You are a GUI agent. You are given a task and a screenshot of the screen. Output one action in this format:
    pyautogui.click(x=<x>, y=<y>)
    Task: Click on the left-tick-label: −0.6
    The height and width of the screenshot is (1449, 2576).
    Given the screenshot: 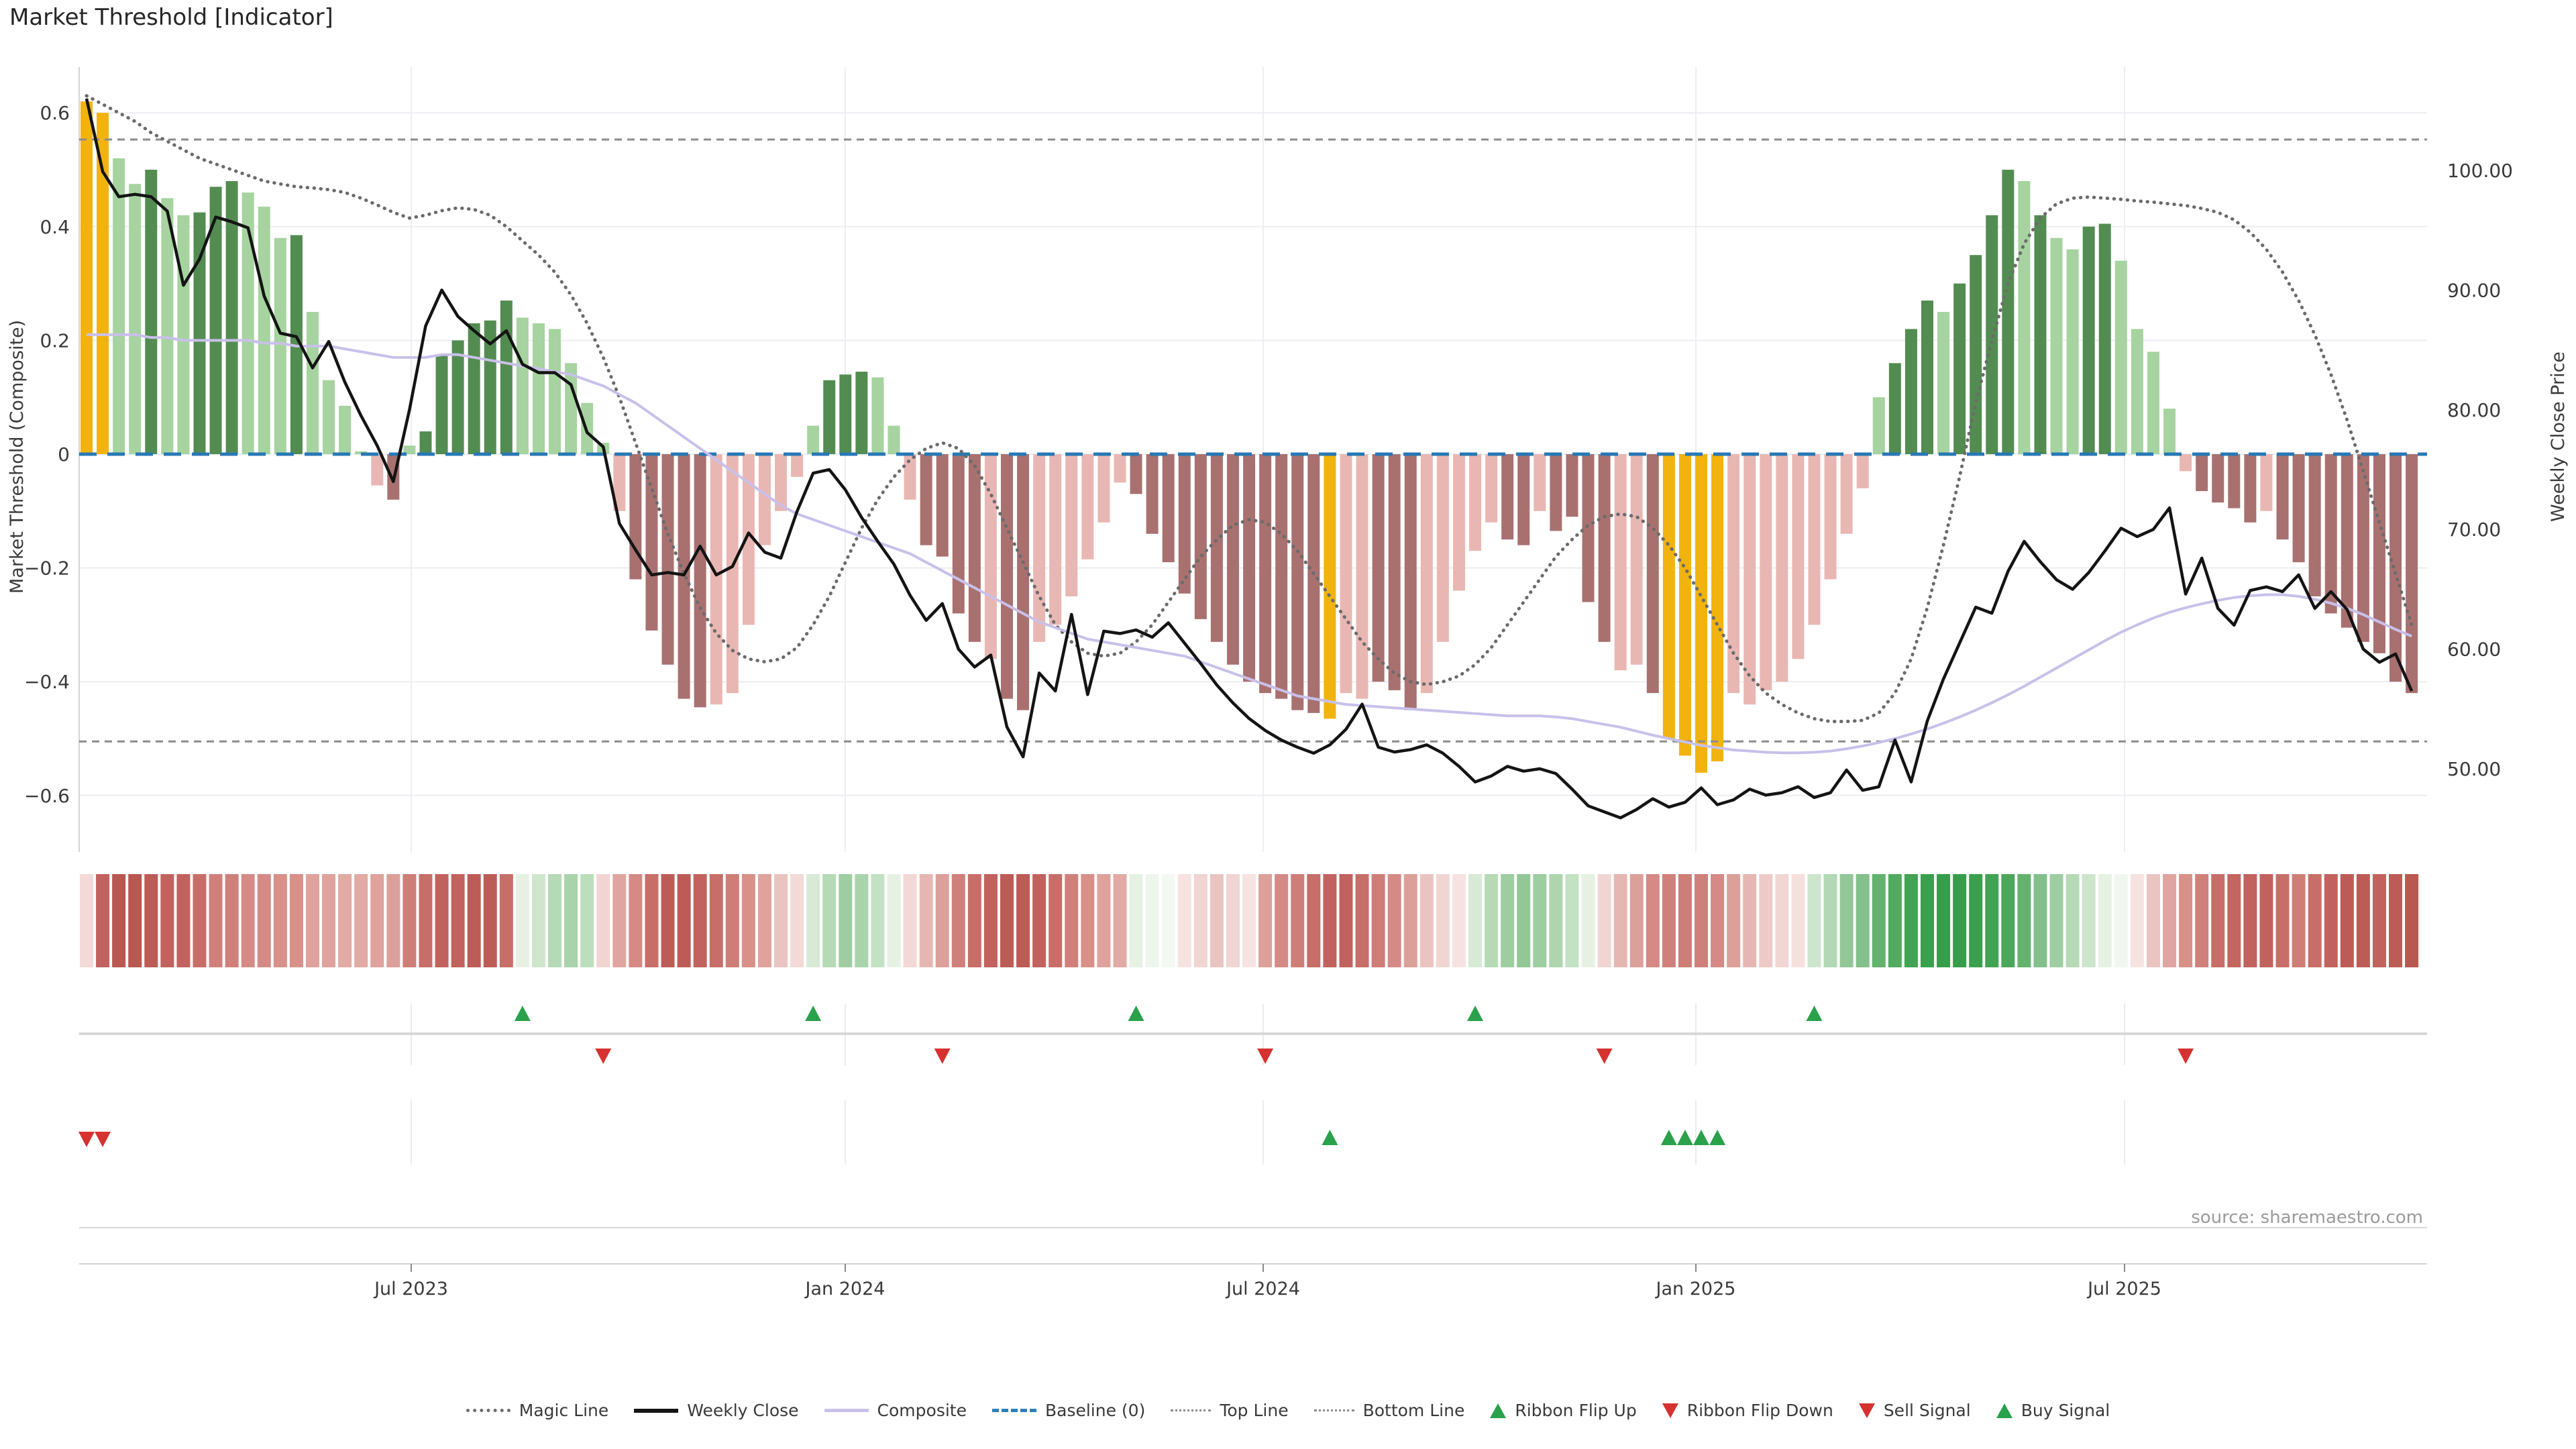 What is the action you would take?
    pyautogui.click(x=47, y=796)
    